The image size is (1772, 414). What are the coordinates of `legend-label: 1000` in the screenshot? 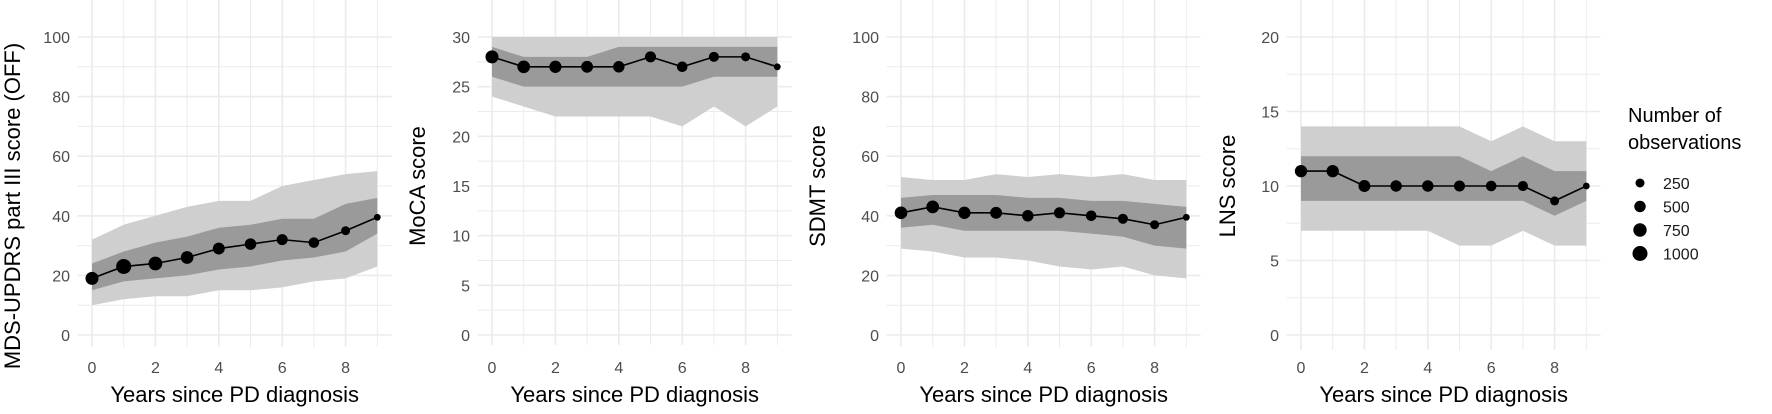 It's located at (1681, 255).